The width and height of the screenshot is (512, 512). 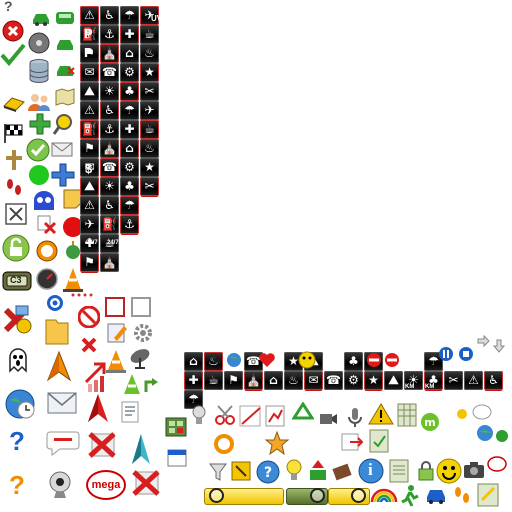 I want to click on delete-x-icon, so click(x=104, y=445).